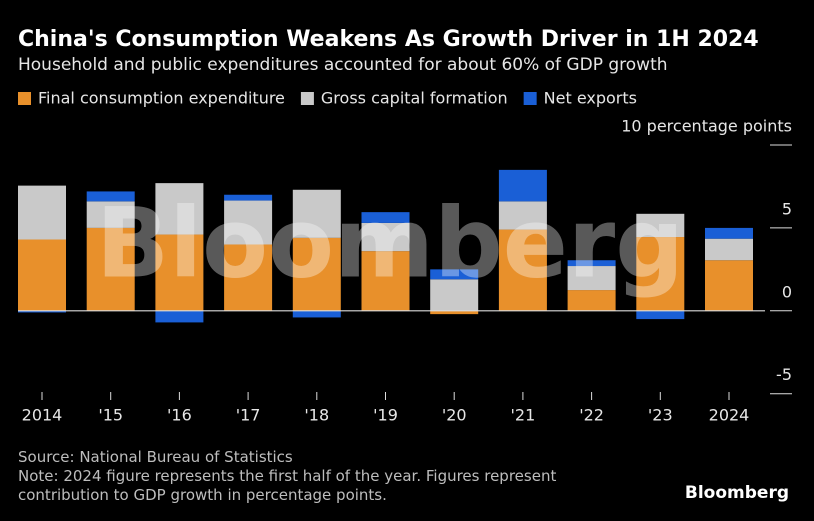 This screenshot has height=521, width=814. Describe the element at coordinates (155, 457) in the screenshot. I see `source: Source: National Bureau of Statistics` at that location.